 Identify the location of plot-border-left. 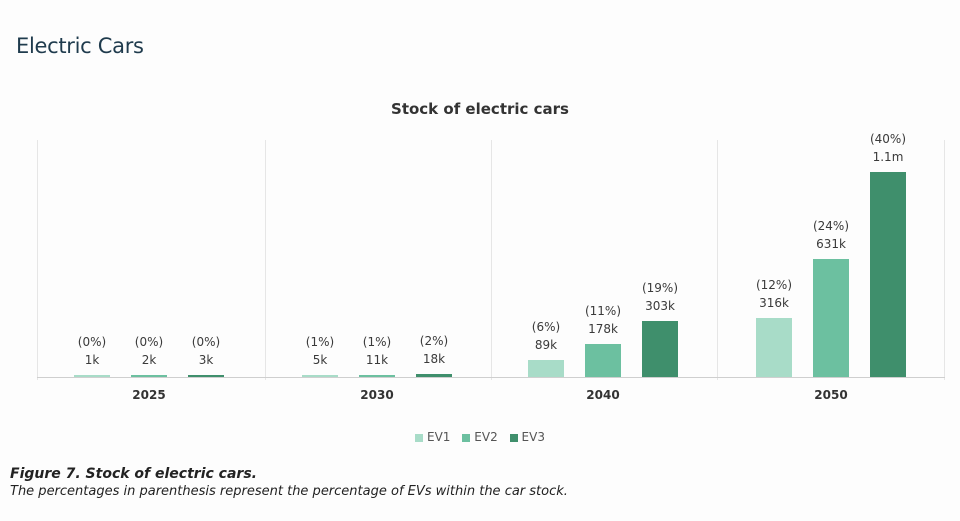
(37, 260).